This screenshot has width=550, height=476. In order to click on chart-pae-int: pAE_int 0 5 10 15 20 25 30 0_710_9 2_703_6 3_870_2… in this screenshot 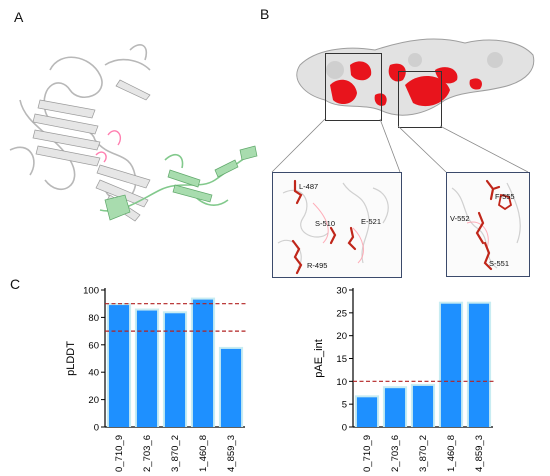, I will do `click(404, 379)`.